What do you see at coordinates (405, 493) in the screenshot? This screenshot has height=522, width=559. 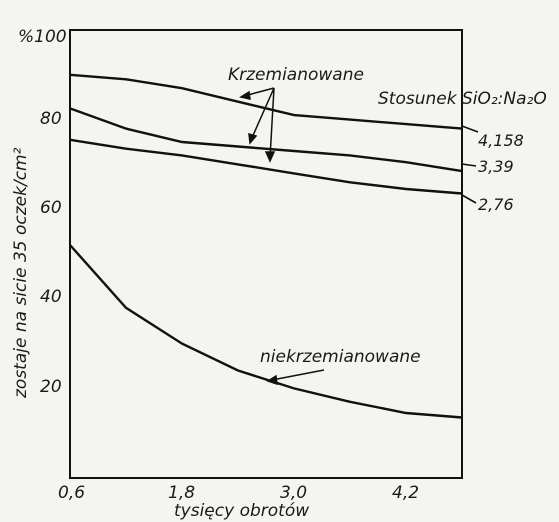 I see `x-tick-4-2: 4,2` at bounding box center [405, 493].